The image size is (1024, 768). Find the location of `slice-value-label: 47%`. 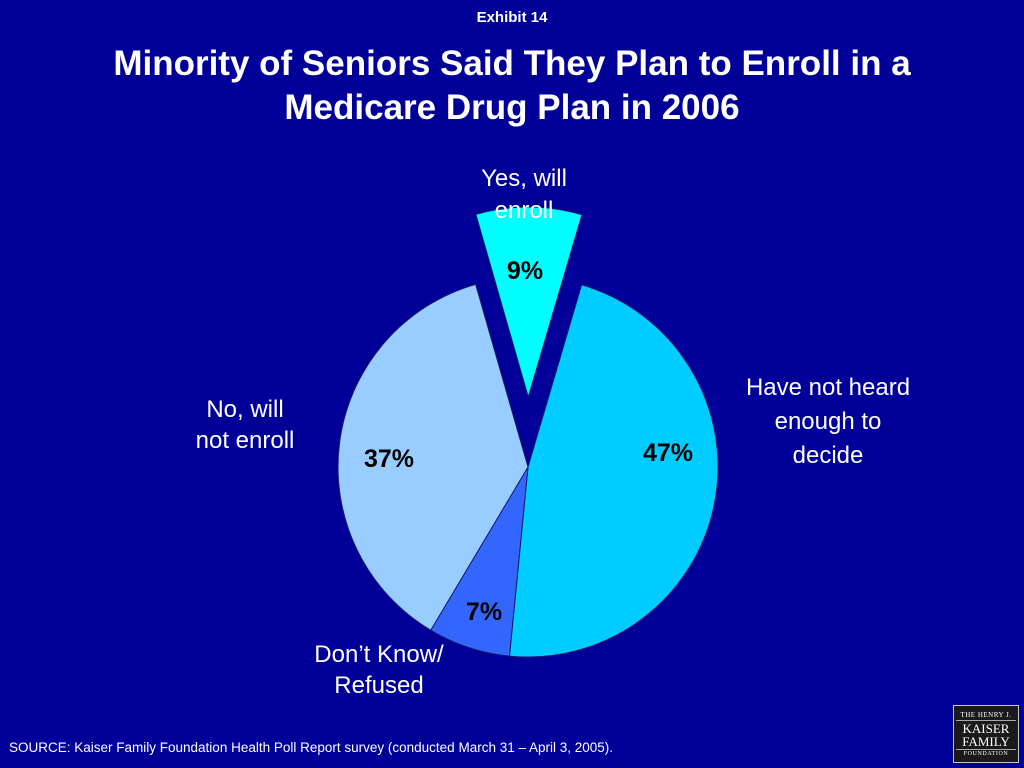

slice-value-label: 47% is located at coordinates (668, 453).